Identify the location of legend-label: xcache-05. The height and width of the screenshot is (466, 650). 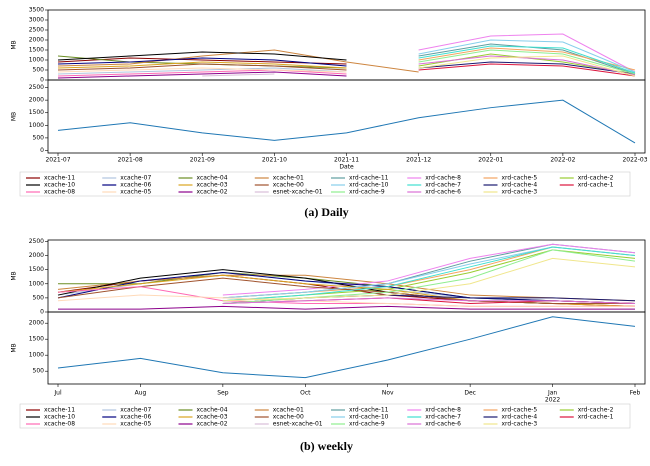
(135, 192).